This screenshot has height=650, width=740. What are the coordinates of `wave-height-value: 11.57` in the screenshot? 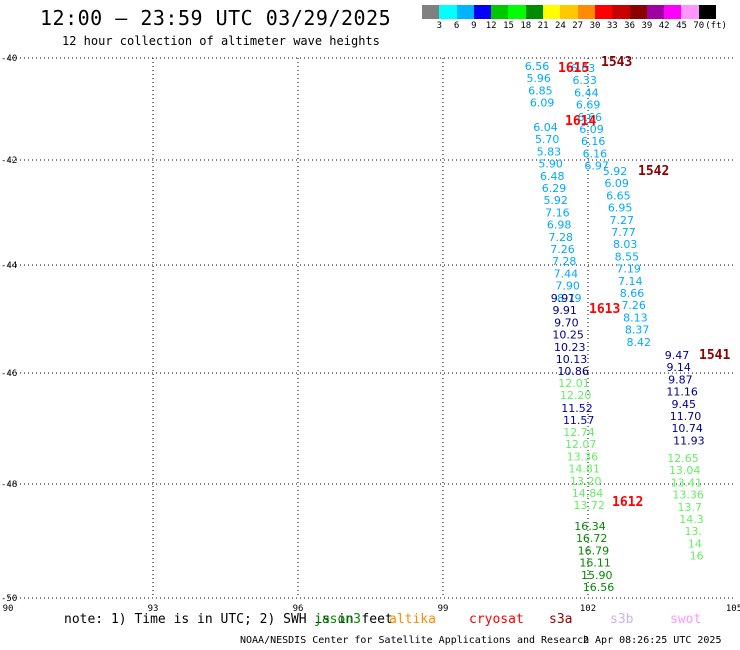 It's located at (579, 420).